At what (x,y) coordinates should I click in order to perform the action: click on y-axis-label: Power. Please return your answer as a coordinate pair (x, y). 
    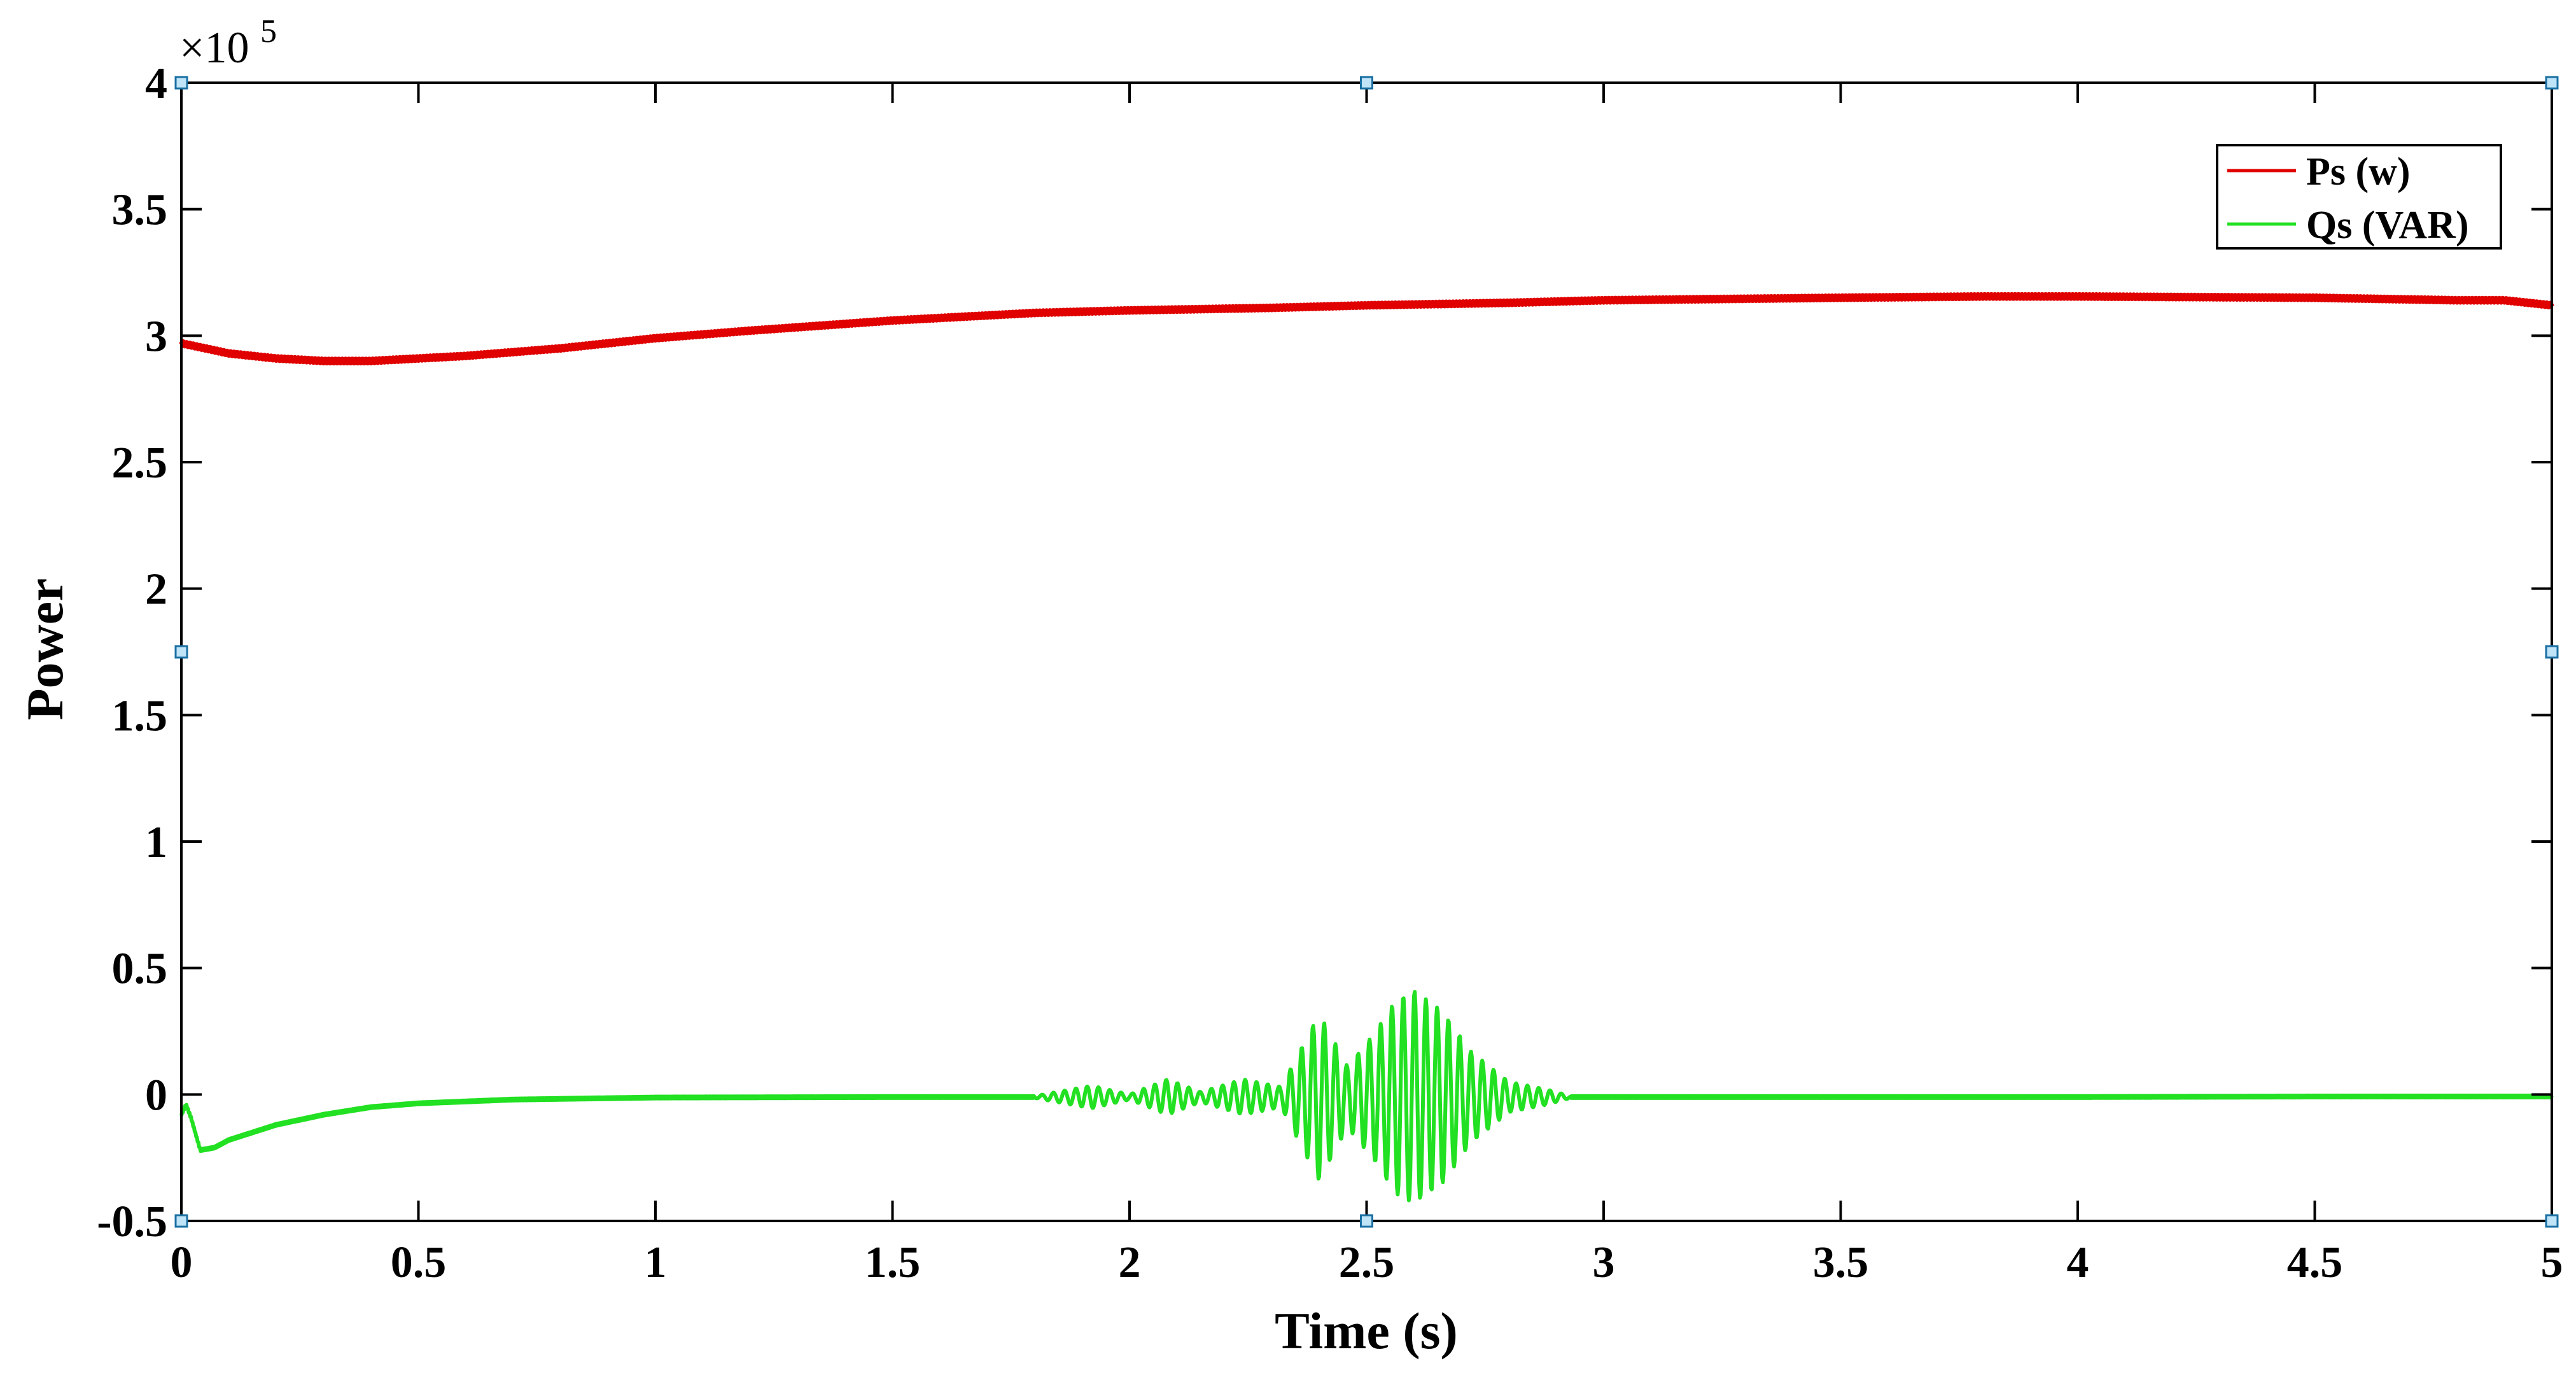
    Looking at the image, I should click on (45, 649).